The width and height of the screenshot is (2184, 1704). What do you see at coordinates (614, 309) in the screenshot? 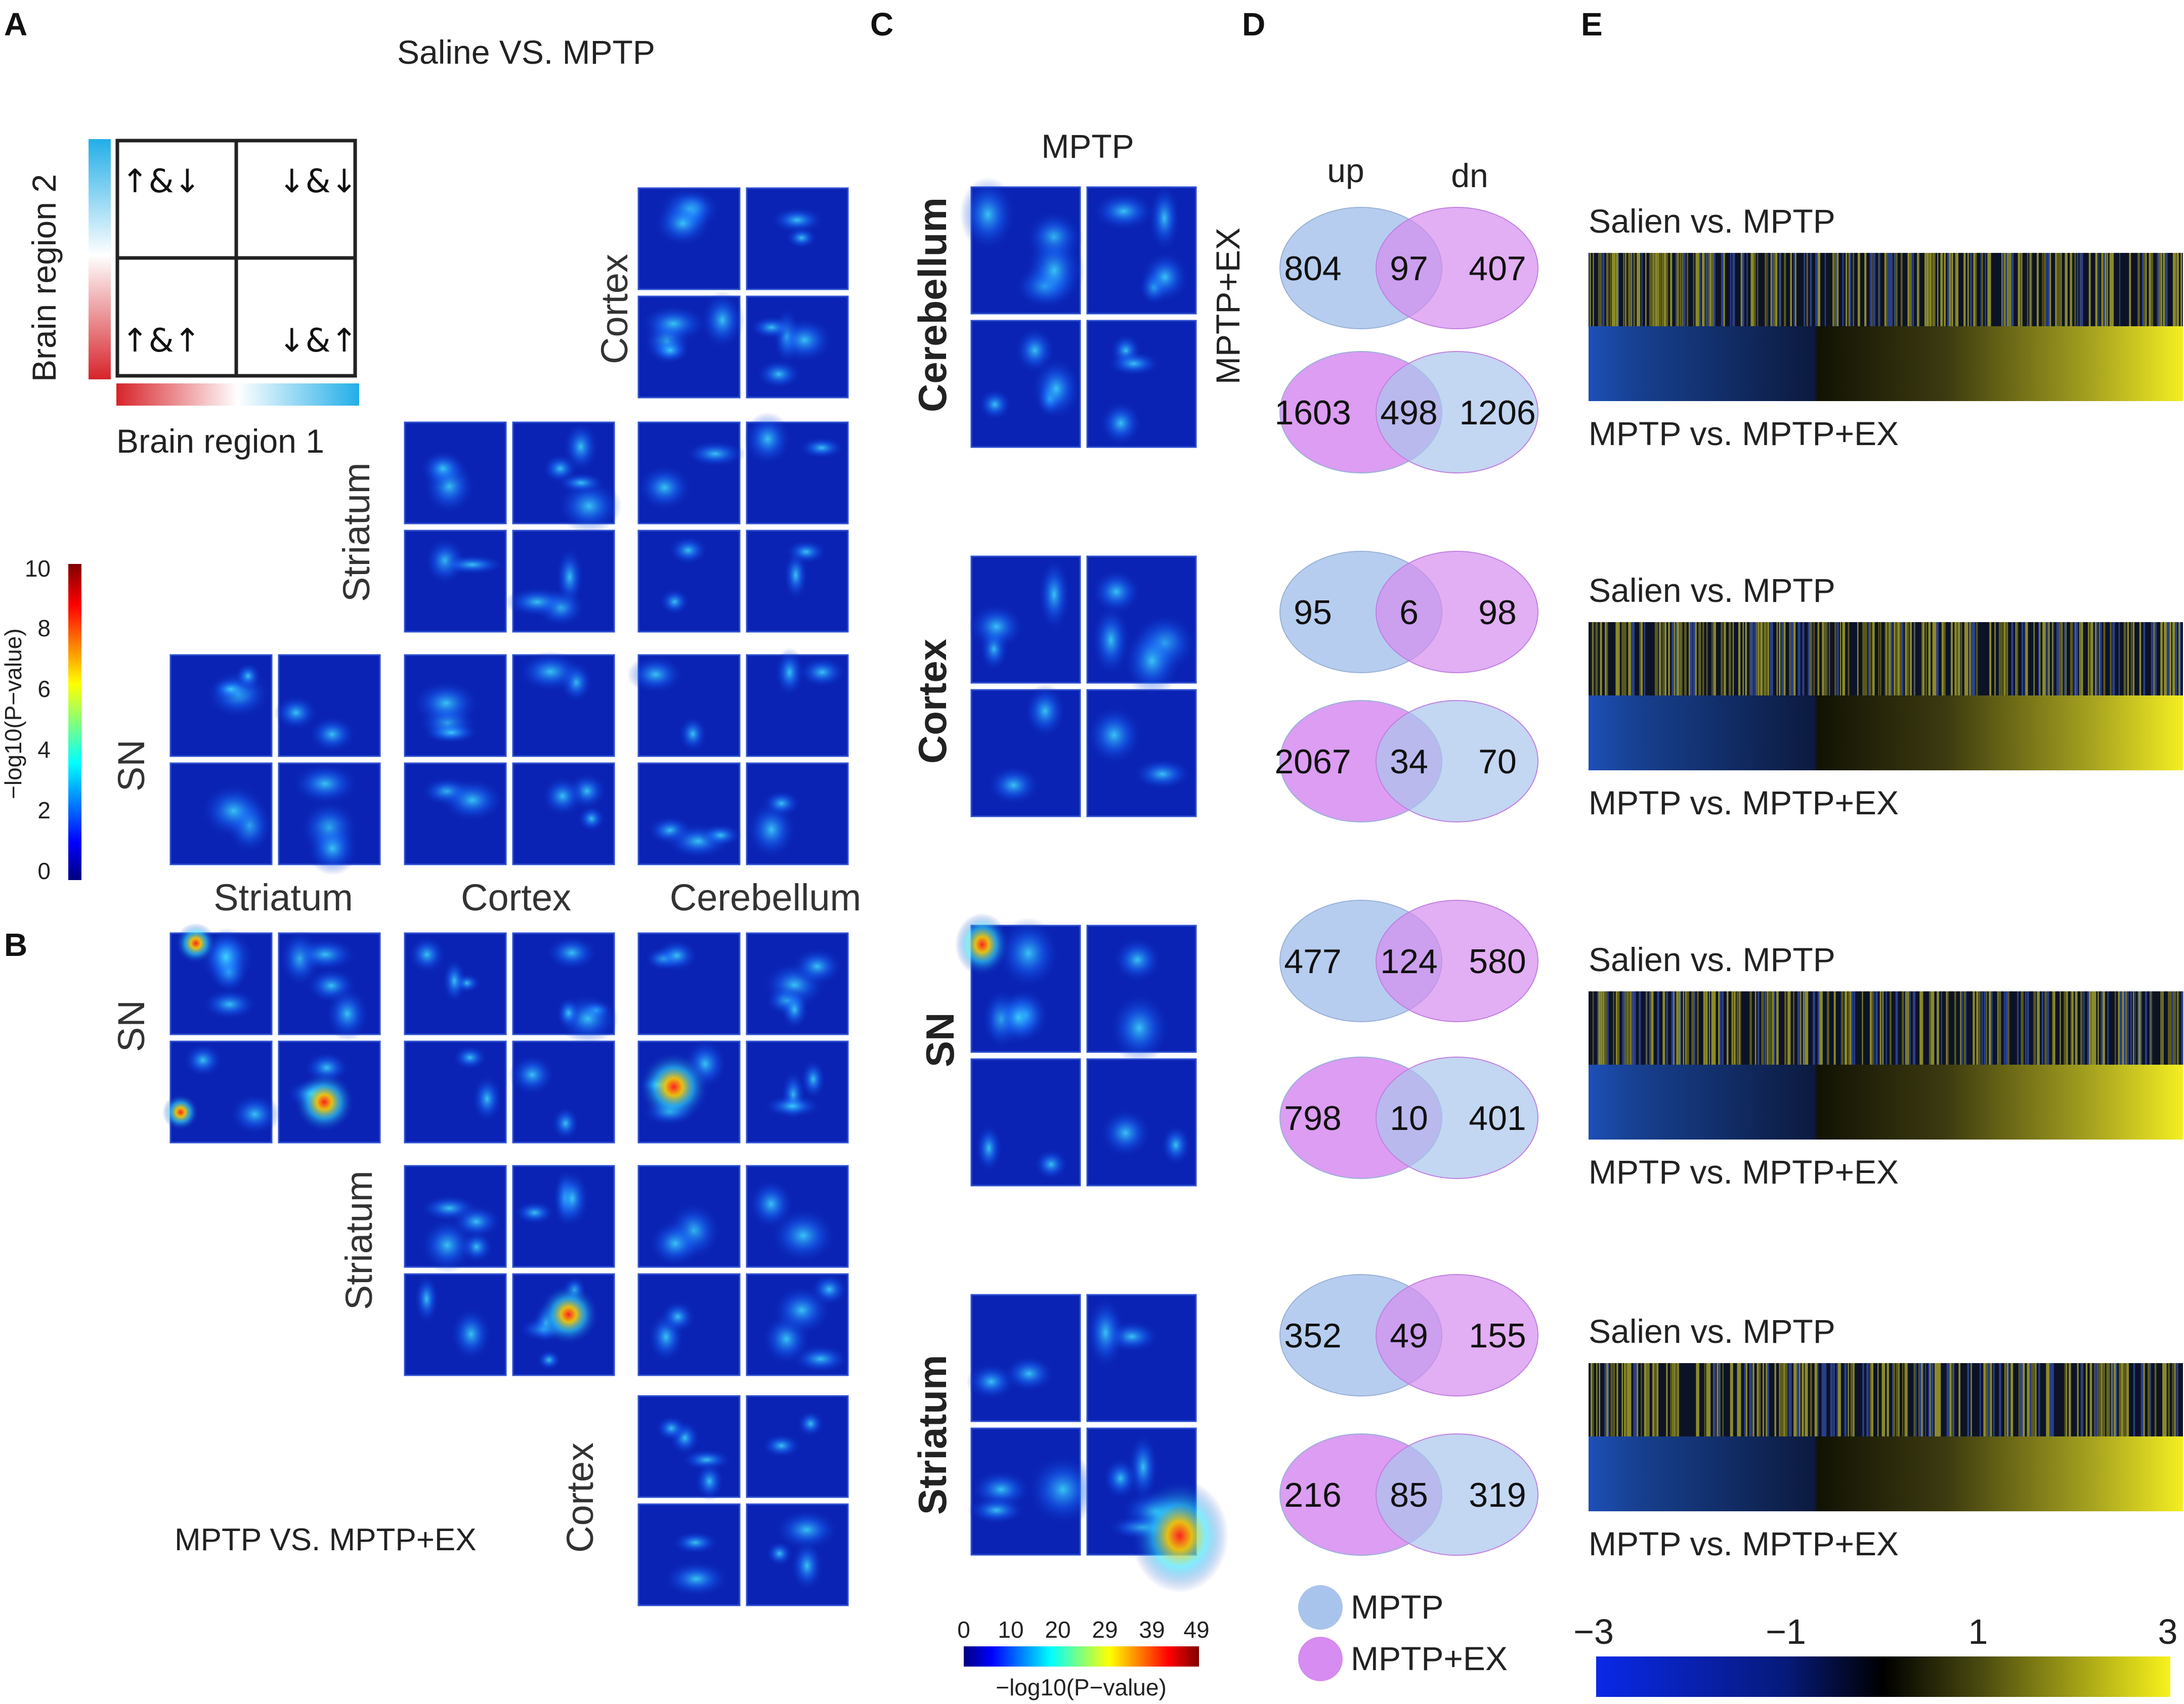
I see `panel-a-row-label-cortex: Cortex` at bounding box center [614, 309].